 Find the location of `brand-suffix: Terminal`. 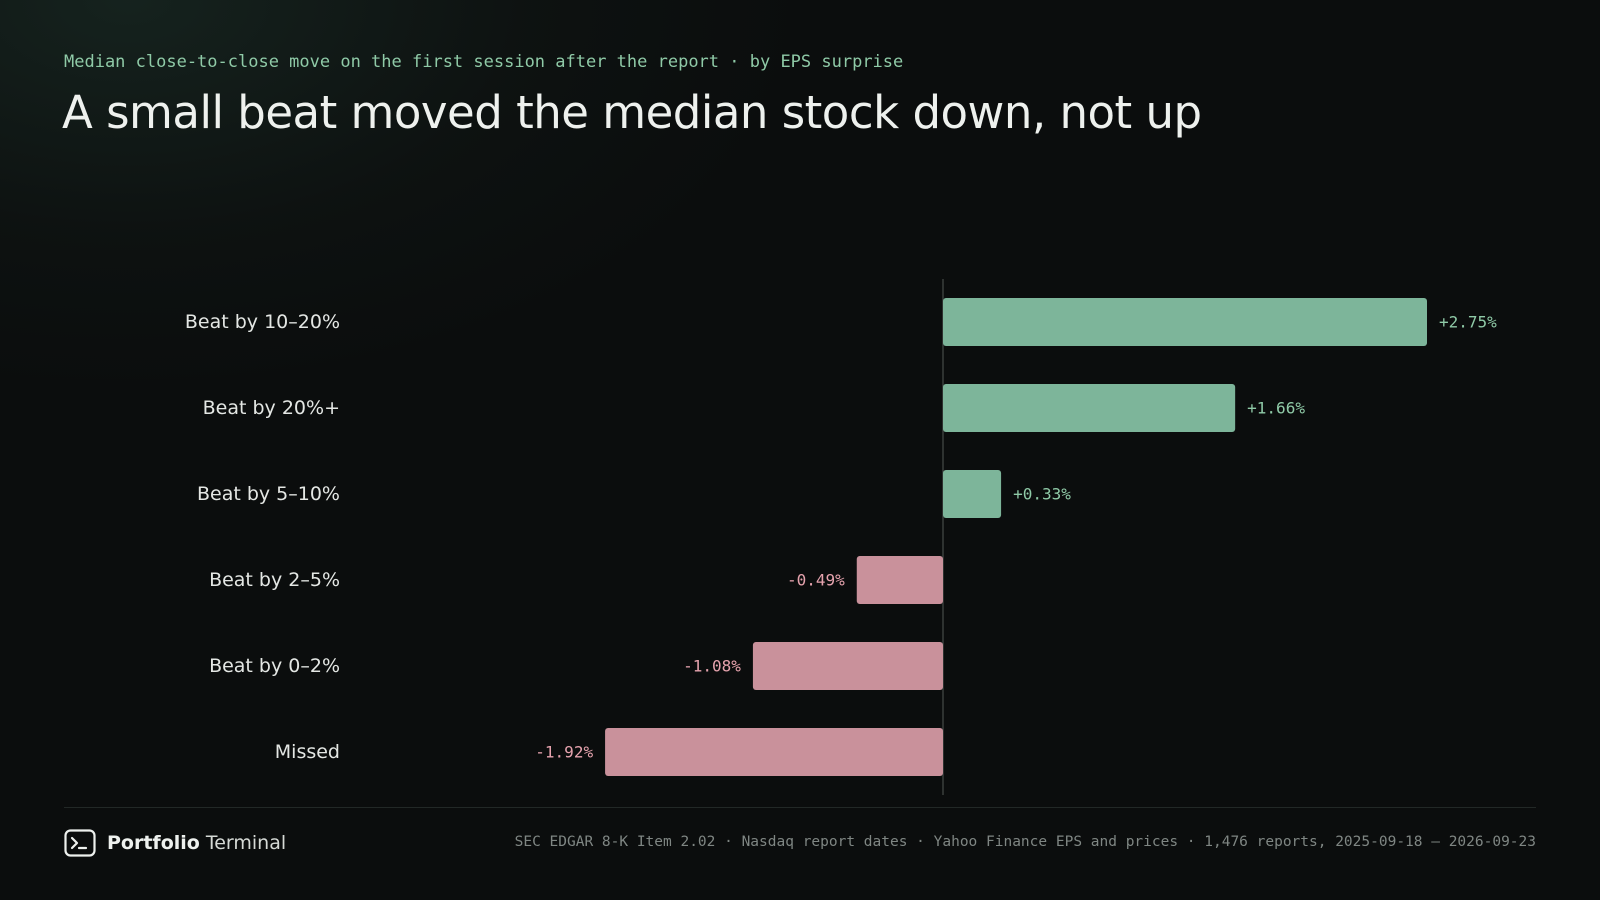

brand-suffix: Terminal is located at coordinates (246, 843).